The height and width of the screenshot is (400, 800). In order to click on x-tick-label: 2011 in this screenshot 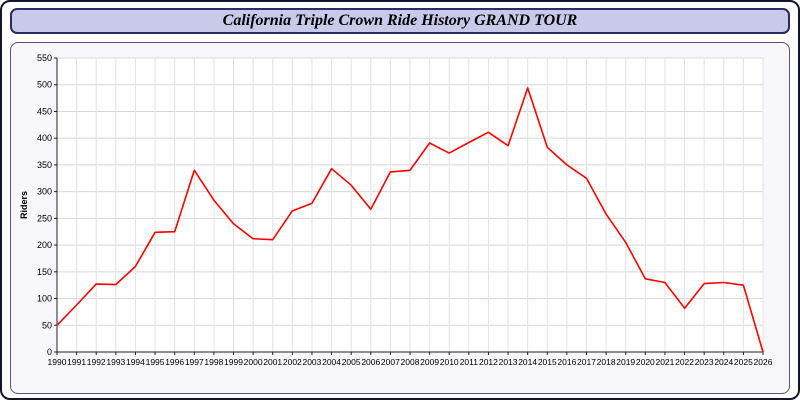, I will do `click(469, 362)`.